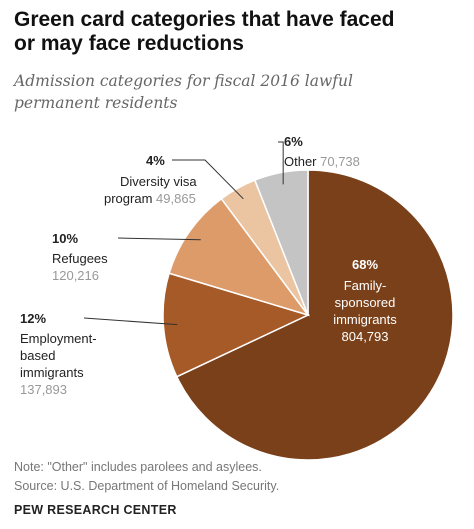  What do you see at coordinates (80, 258) in the screenshot?
I see `label-refugees-name: Refugees` at bounding box center [80, 258].